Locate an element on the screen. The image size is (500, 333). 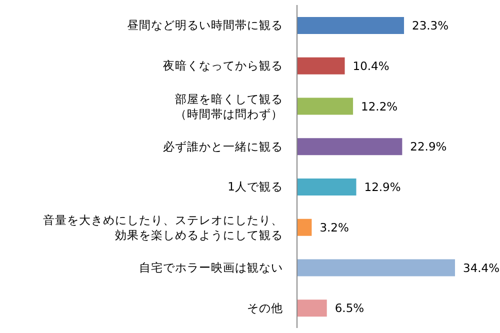
data-label: 6.5% is located at coordinates (349, 308).